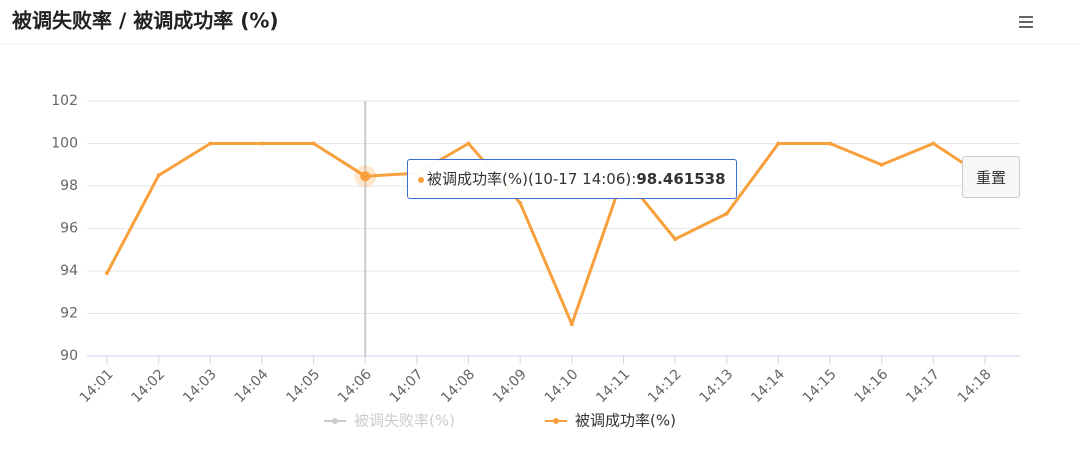  What do you see at coordinates (69, 229) in the screenshot?
I see `y-tick-label: 96` at bounding box center [69, 229].